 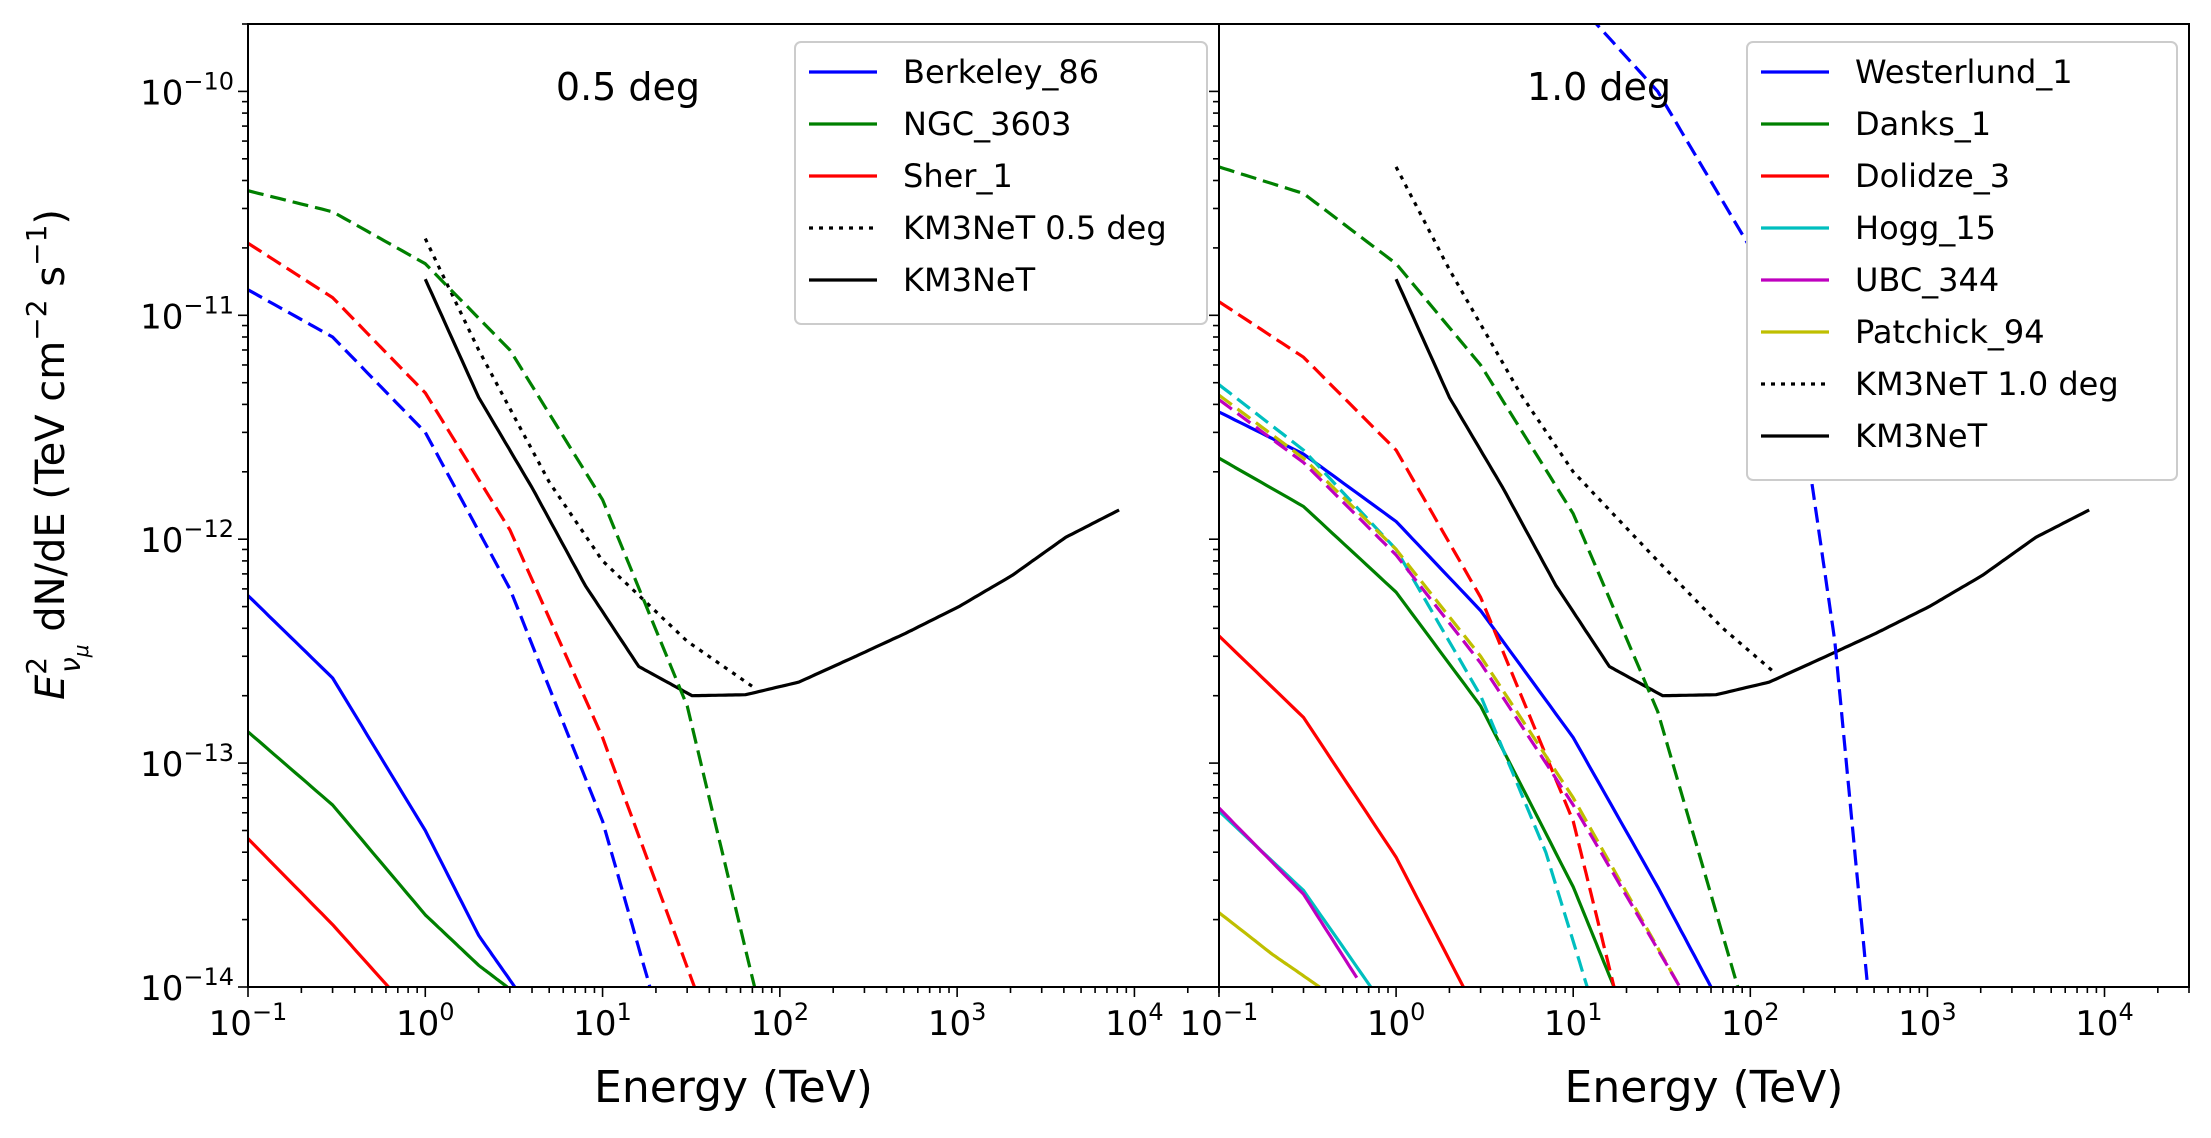 I want to click on legend-label: Hogg_15, so click(x=1925, y=228).